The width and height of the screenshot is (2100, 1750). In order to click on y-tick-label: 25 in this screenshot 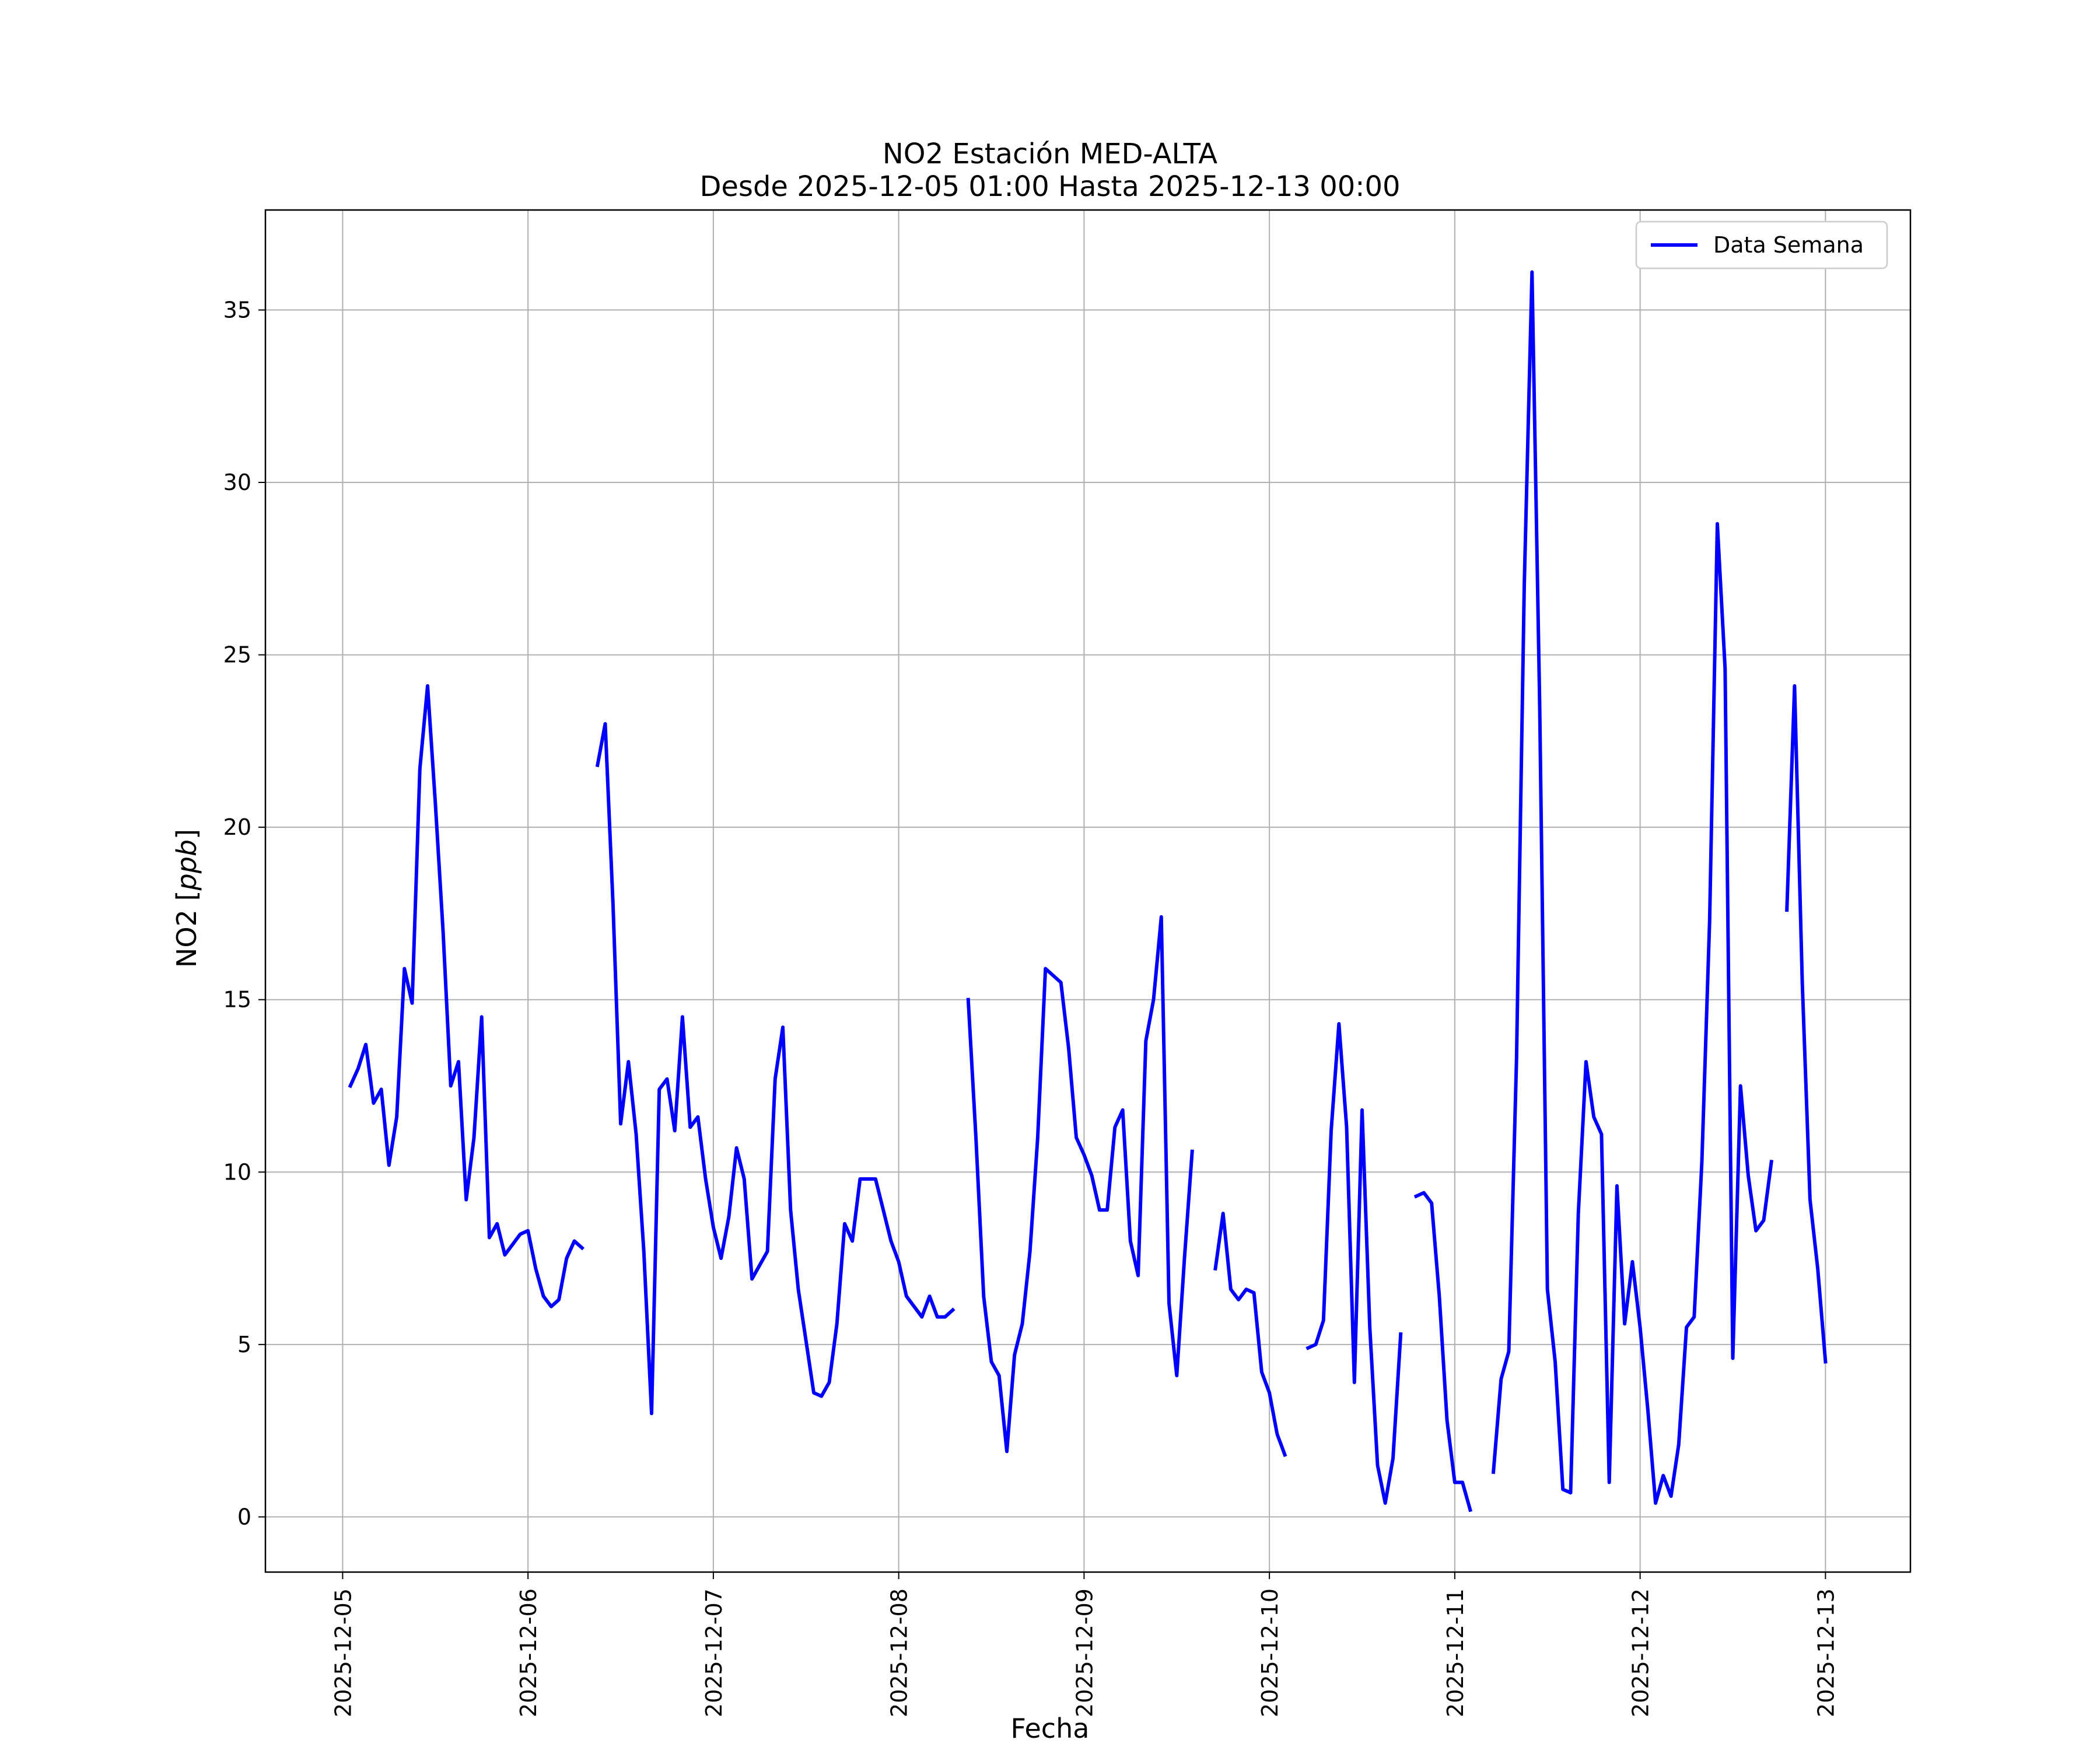, I will do `click(237, 655)`.